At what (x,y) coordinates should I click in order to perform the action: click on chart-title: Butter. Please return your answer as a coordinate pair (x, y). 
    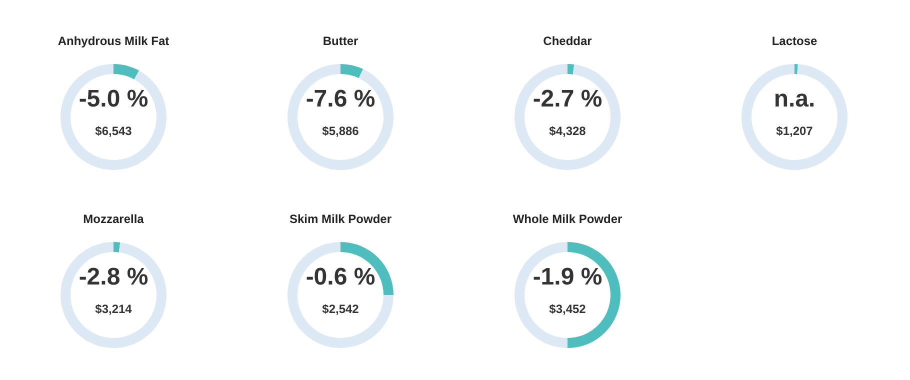
    Looking at the image, I should click on (340, 41).